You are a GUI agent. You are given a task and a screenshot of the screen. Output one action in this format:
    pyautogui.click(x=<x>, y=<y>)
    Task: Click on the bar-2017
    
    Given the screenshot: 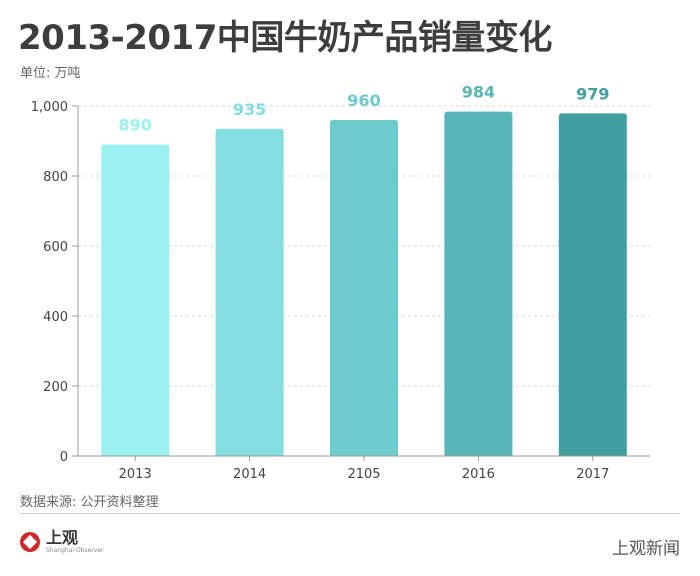 What is the action you would take?
    pyautogui.click(x=592, y=284)
    